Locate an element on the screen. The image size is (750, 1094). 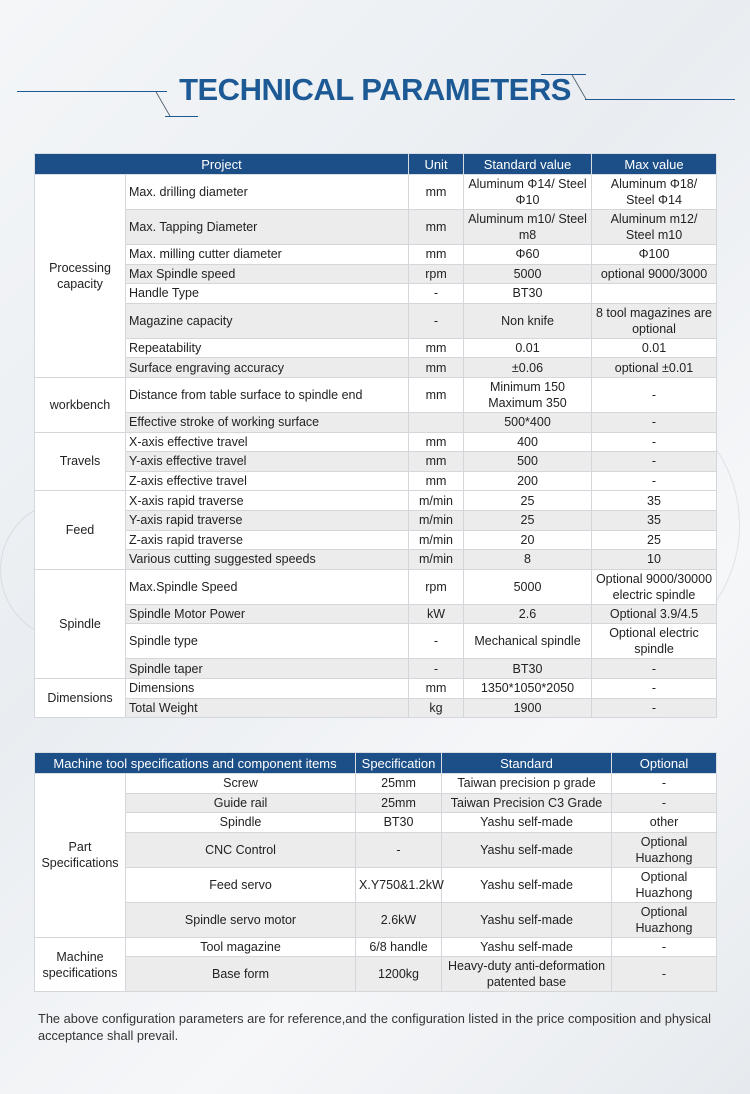
table-row: Handle Type - BT30 is located at coordinates (376, 293).